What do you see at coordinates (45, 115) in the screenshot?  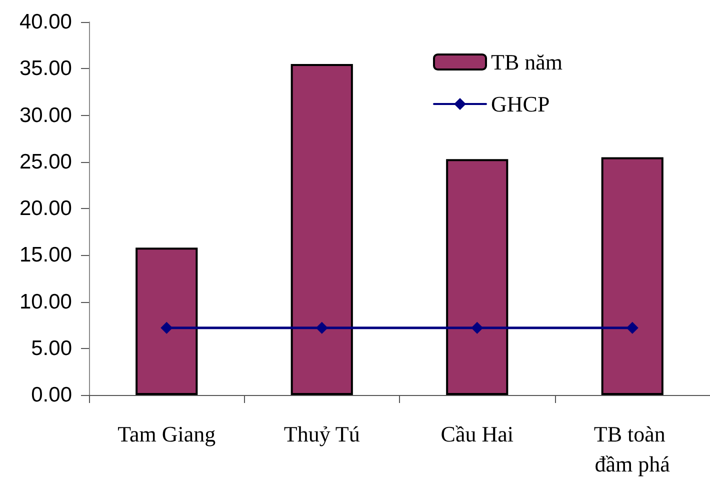 I see `y-tick-label: 30.00` at bounding box center [45, 115].